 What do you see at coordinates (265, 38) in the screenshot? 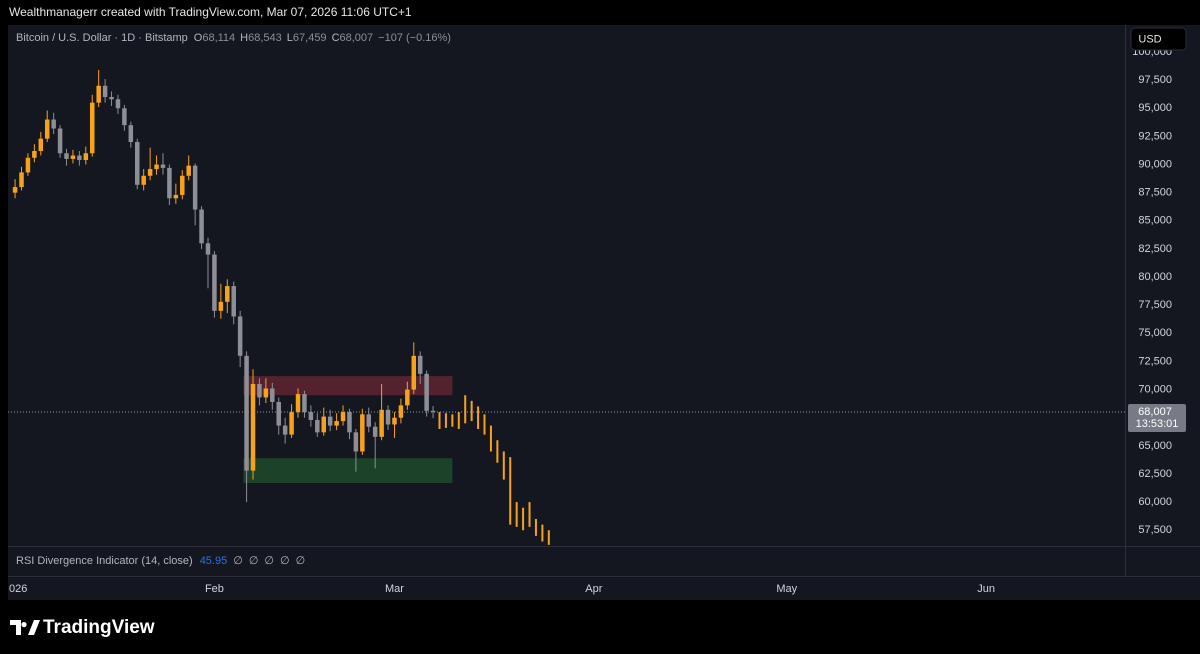
I see `legend-value: 68,543` at bounding box center [265, 38].